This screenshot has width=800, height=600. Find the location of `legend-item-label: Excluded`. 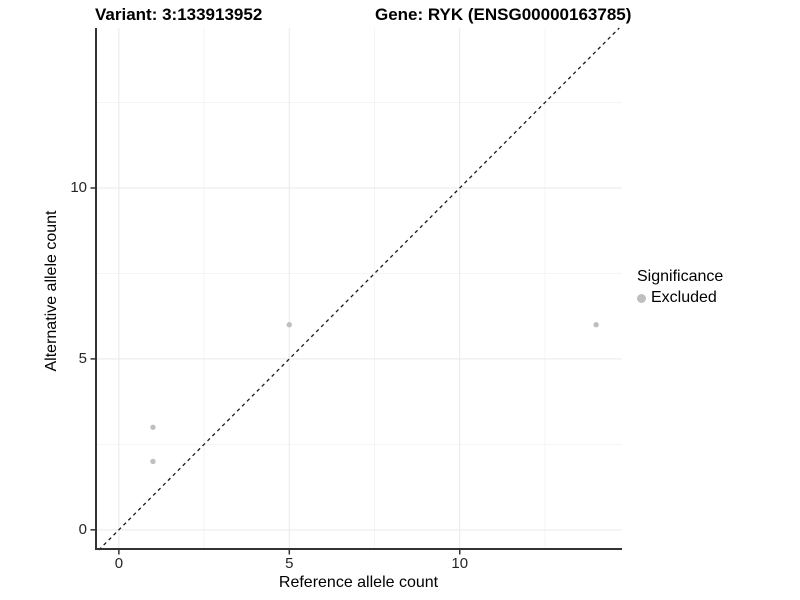

legend-item-label: Excluded is located at coordinates (684, 297).